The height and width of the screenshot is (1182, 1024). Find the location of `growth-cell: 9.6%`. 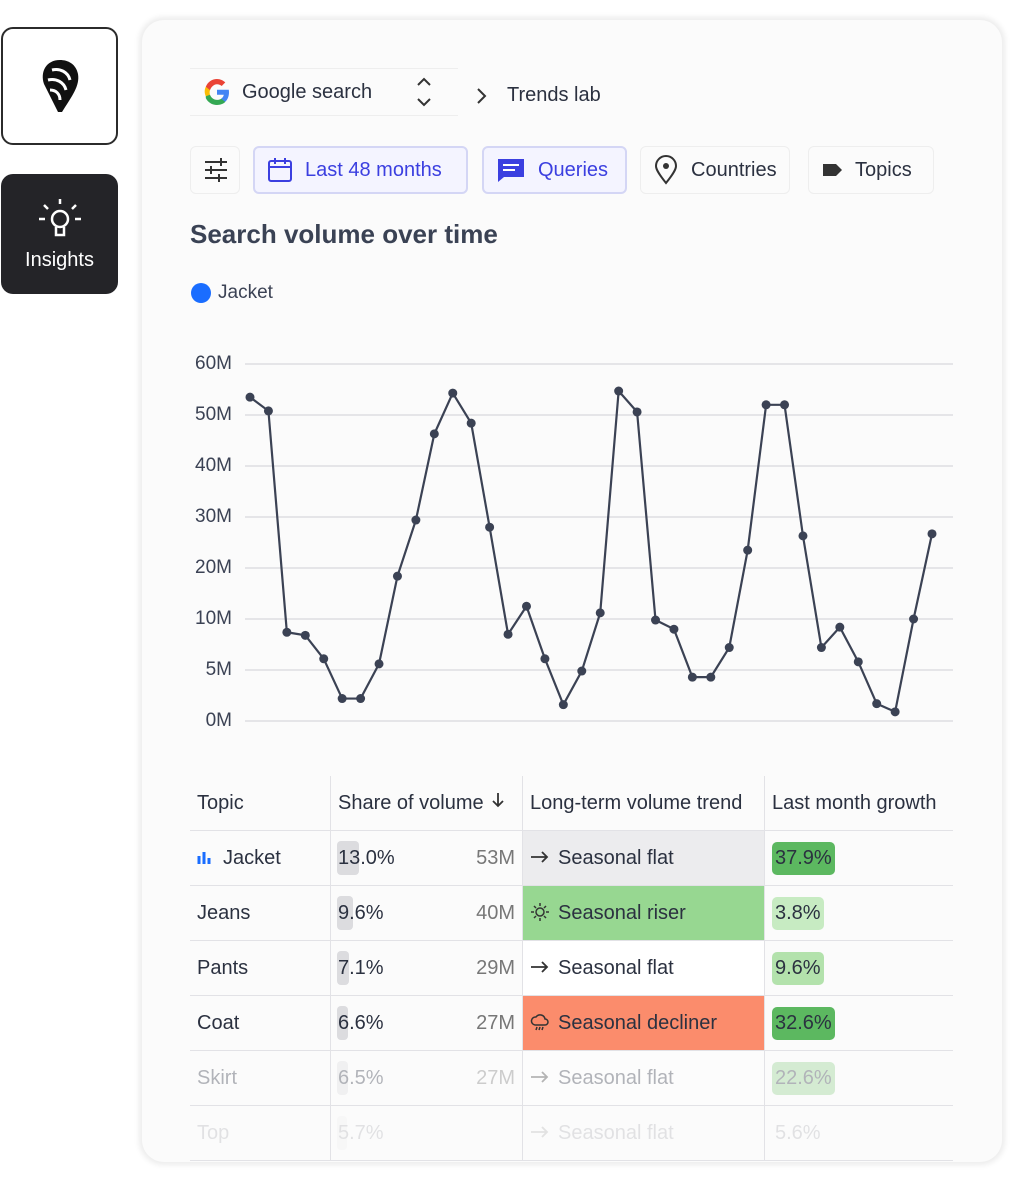

growth-cell: 9.6% is located at coordinates (858, 968).